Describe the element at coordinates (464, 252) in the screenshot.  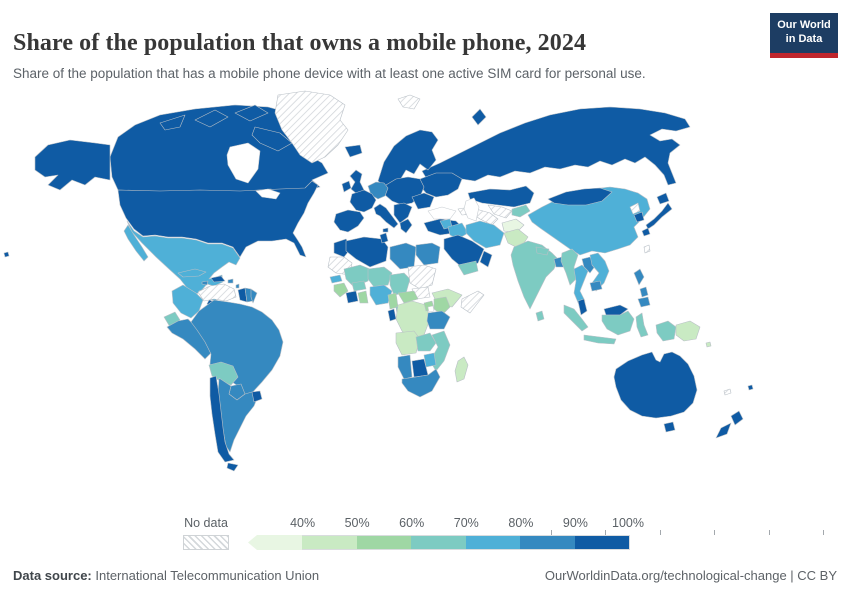
I see `country-saudi-arabia` at that location.